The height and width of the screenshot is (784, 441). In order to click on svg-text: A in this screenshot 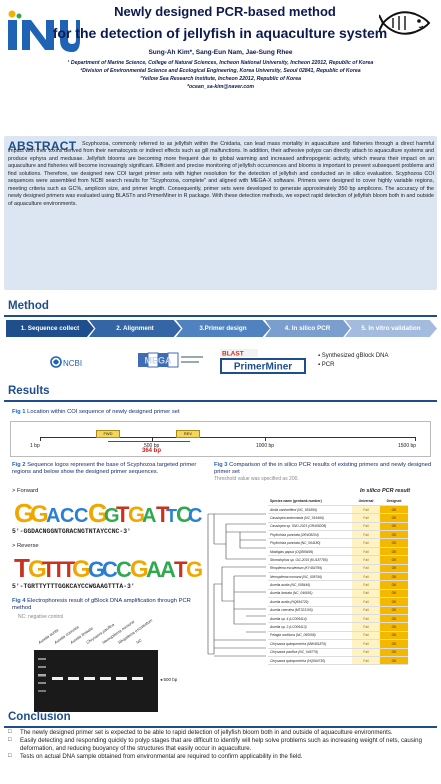, I will do `click(168, 569)`.